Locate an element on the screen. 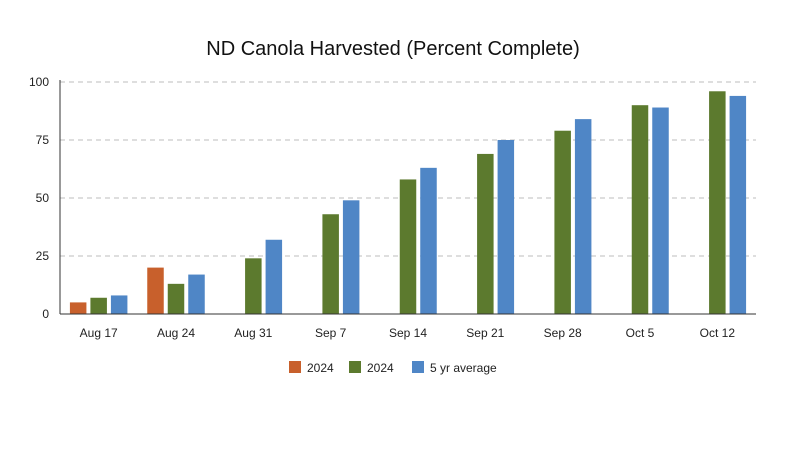 The height and width of the screenshot is (455, 800). chart-title: ND Canola Harvested (Percent Complete) is located at coordinates (393, 49).